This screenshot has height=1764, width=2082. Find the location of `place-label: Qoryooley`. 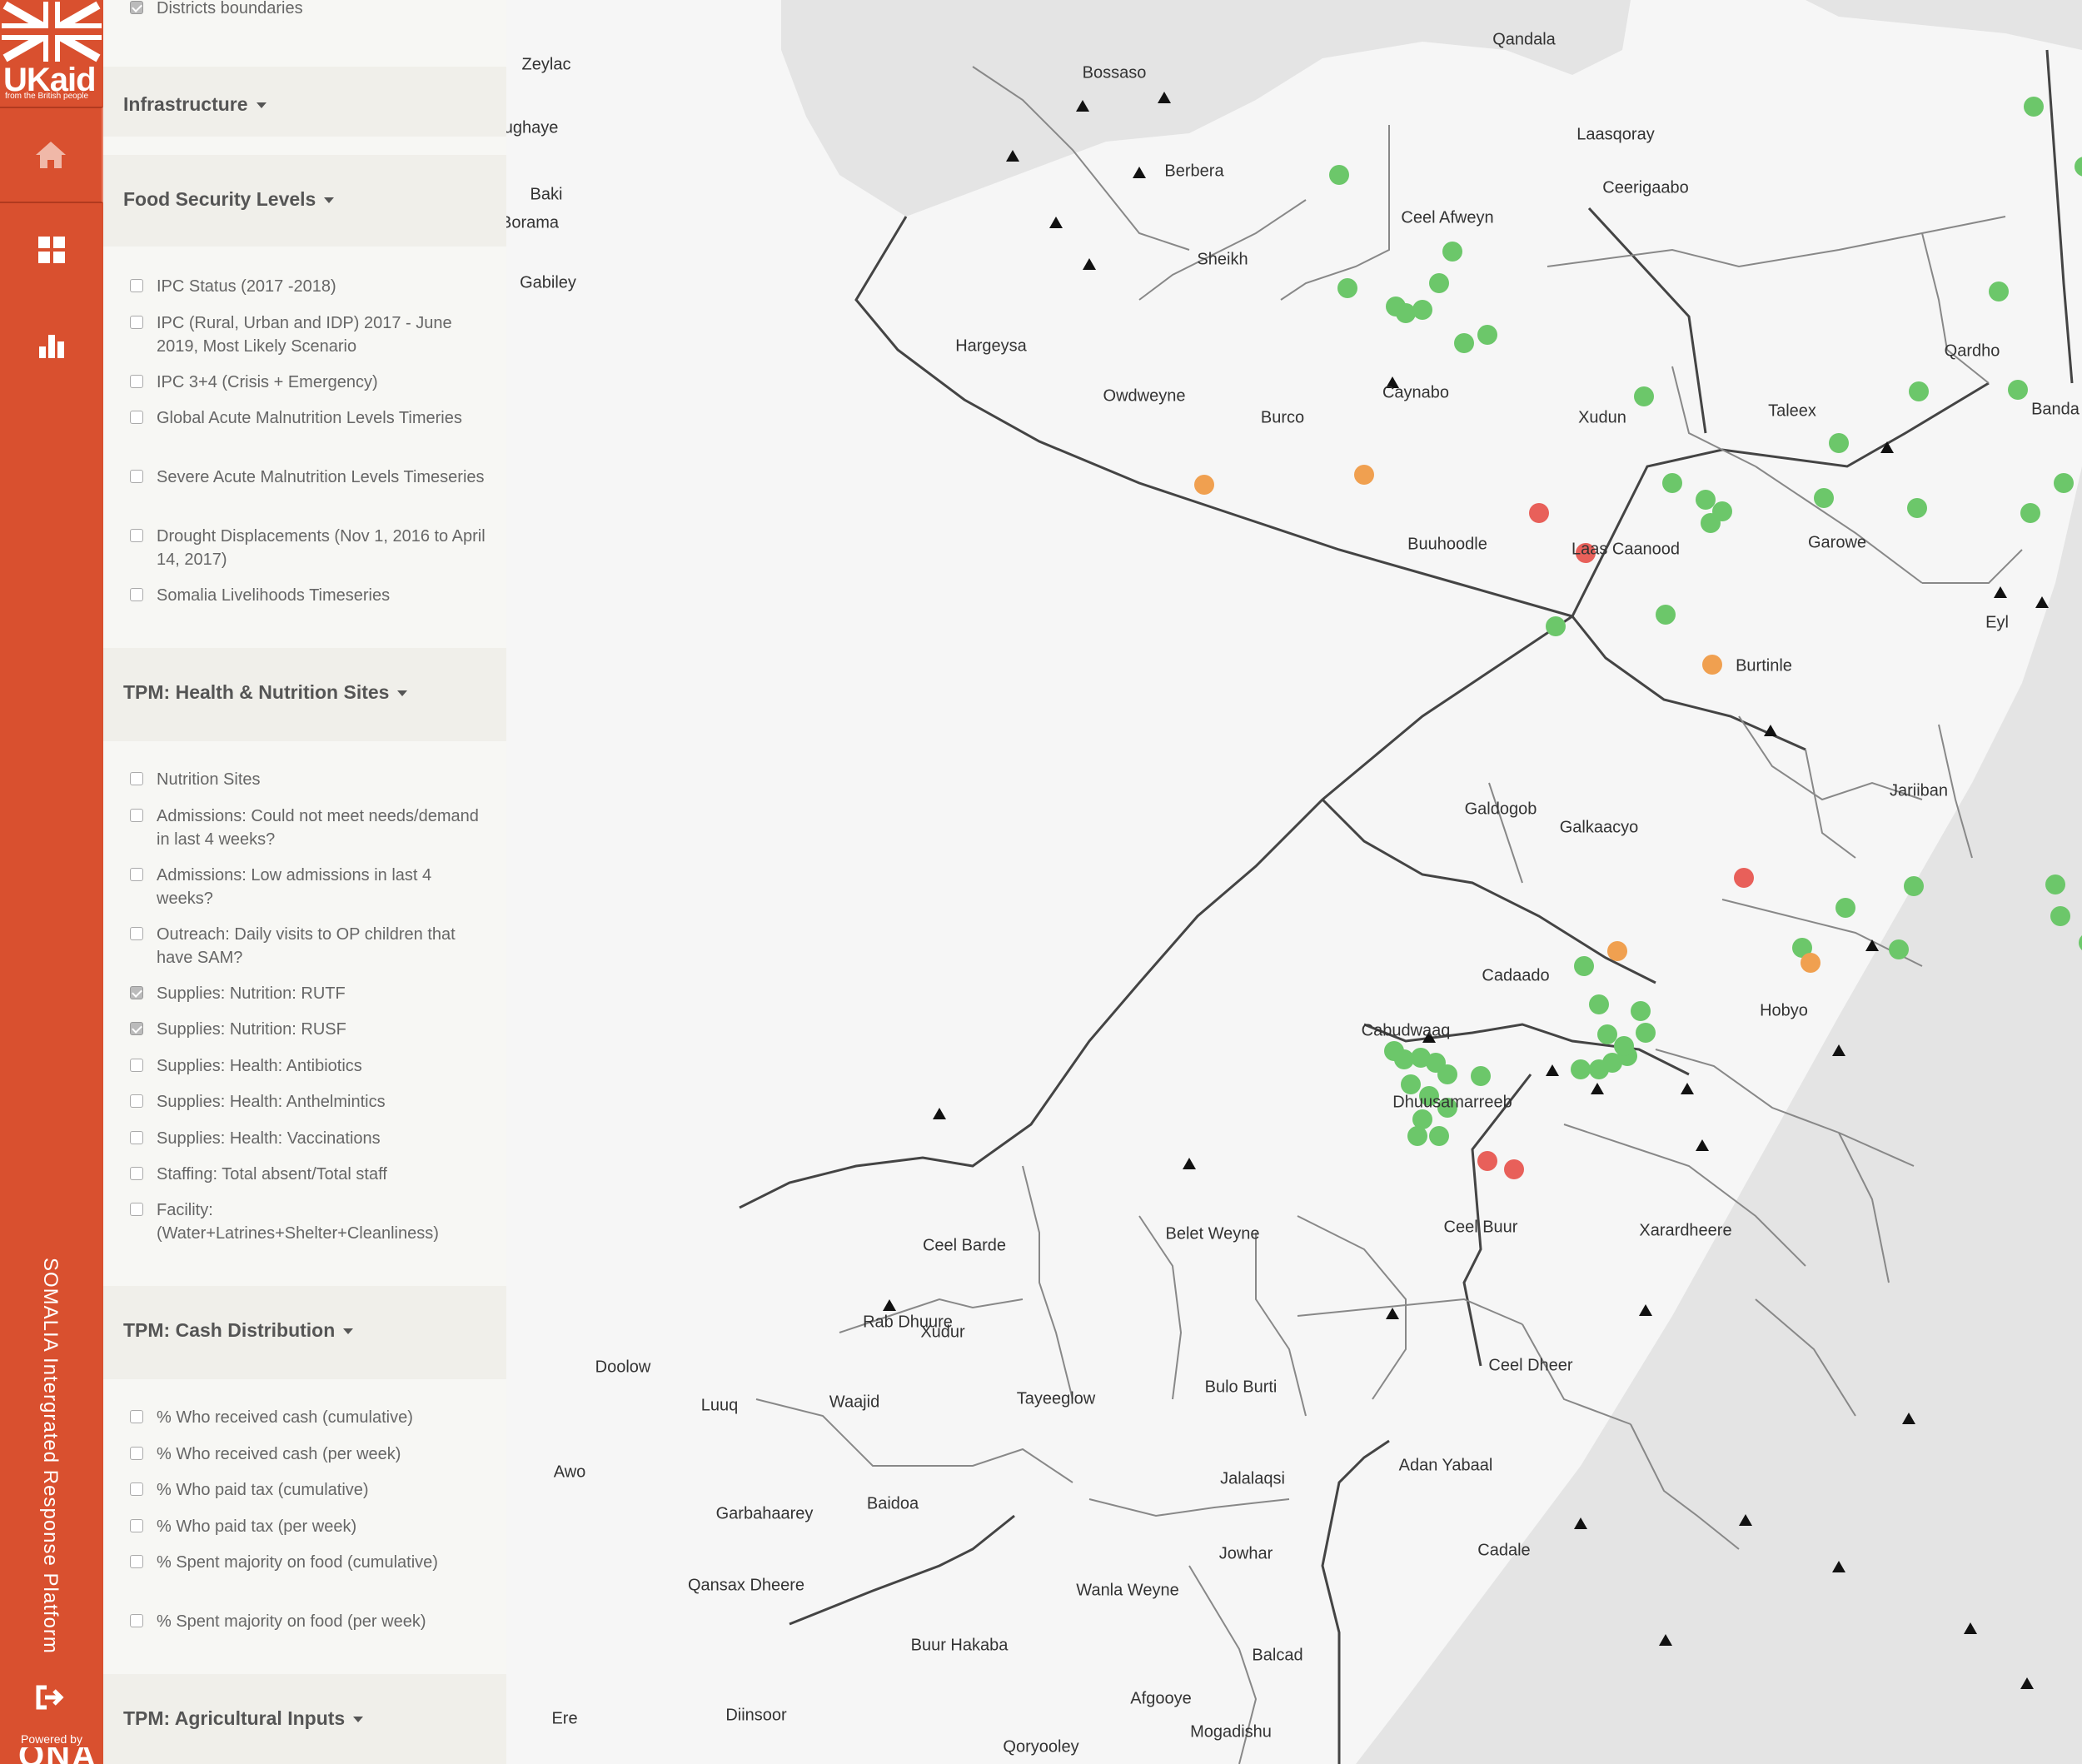

place-label: Qoryooley is located at coordinates (1041, 1747).